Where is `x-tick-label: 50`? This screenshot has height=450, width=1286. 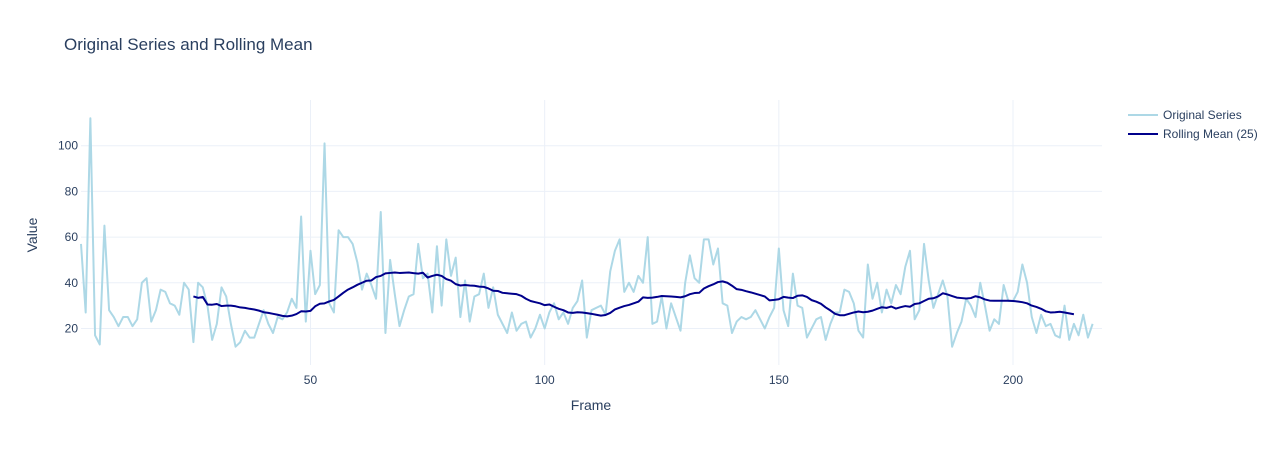 x-tick-label: 50 is located at coordinates (311, 380).